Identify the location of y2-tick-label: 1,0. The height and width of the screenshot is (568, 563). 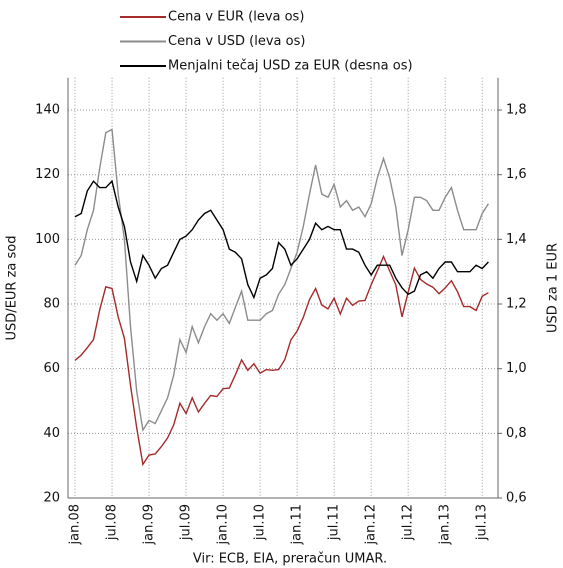
(516, 368).